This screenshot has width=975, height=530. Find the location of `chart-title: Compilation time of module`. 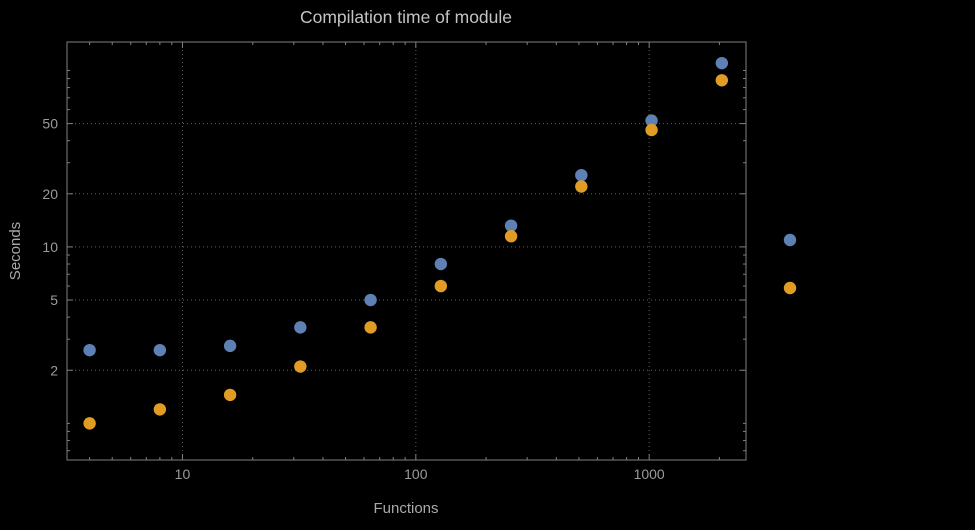

chart-title: Compilation time of module is located at coordinates (406, 17).